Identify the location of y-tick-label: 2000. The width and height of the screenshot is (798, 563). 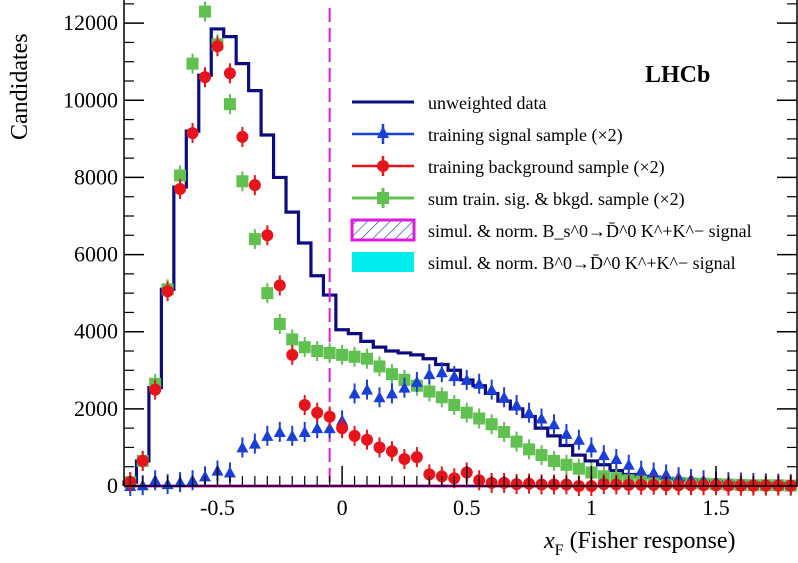
(96, 408).